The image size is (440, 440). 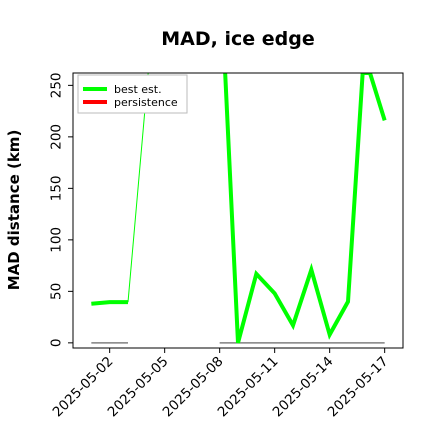 I want to click on legend-label-best-est: best est., so click(x=138, y=89).